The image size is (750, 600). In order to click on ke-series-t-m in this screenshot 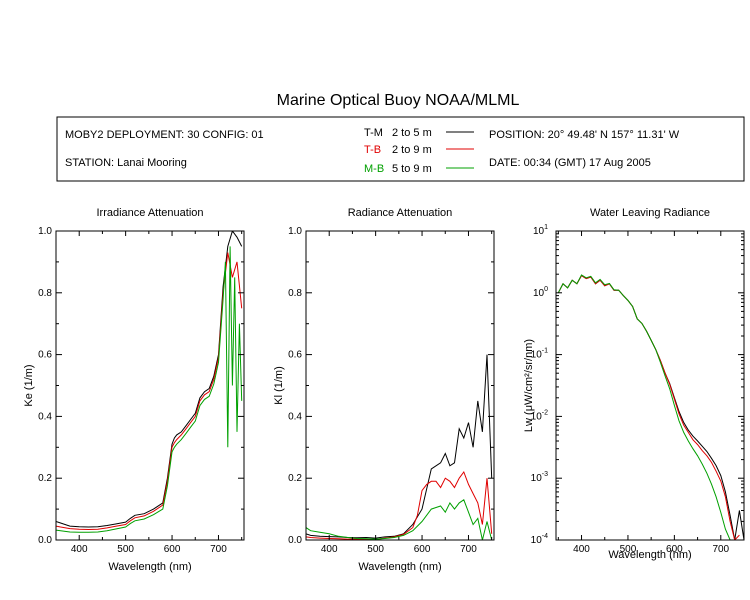, I will do `click(149, 379)`.